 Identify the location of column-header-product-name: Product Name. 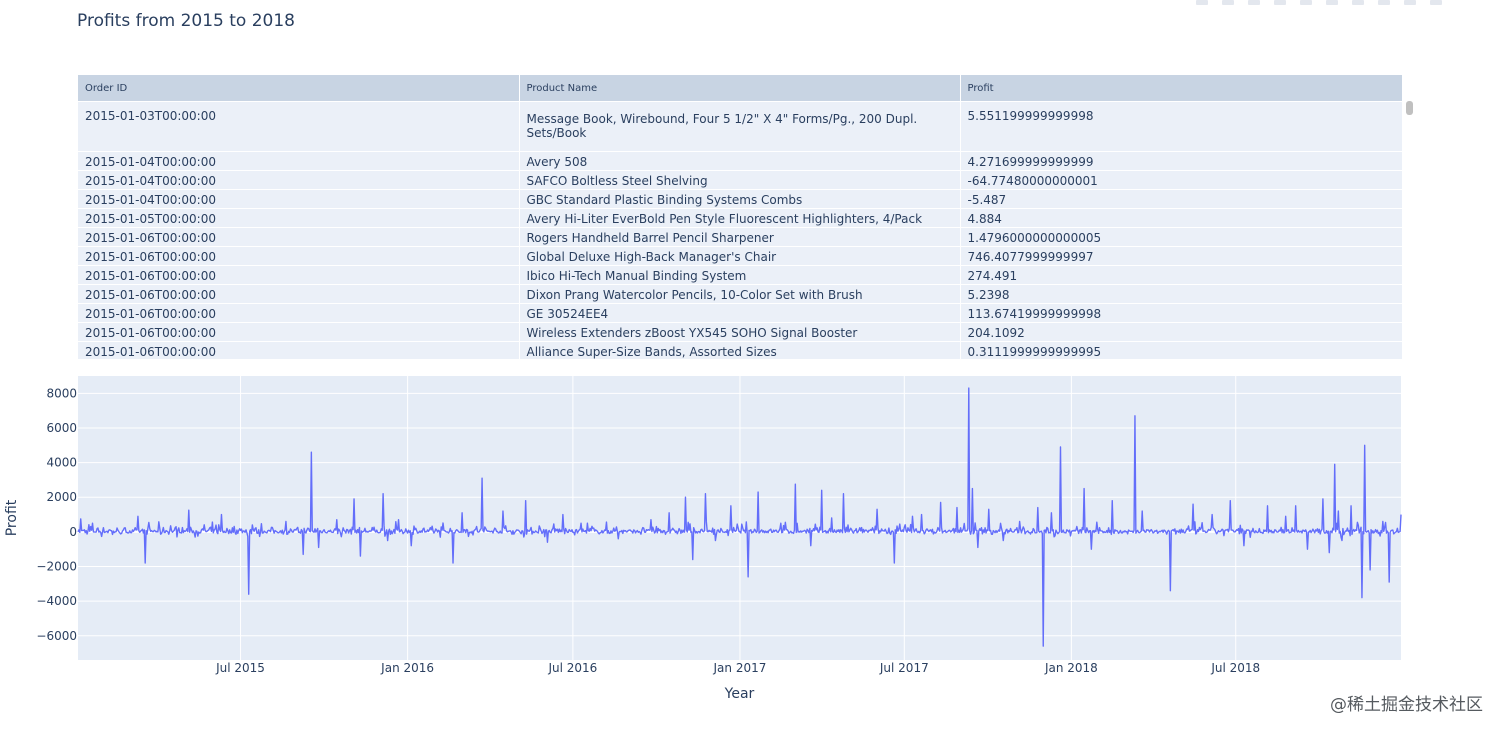
(740, 88).